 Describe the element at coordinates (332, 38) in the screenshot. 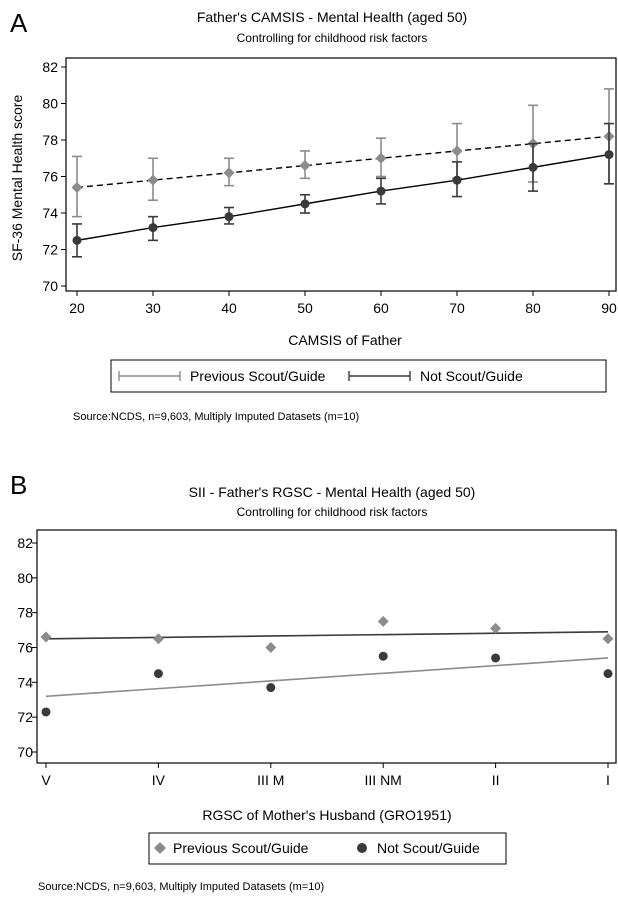

I see `chart-a-subtitle: Controlling for childhood risk factors` at that location.